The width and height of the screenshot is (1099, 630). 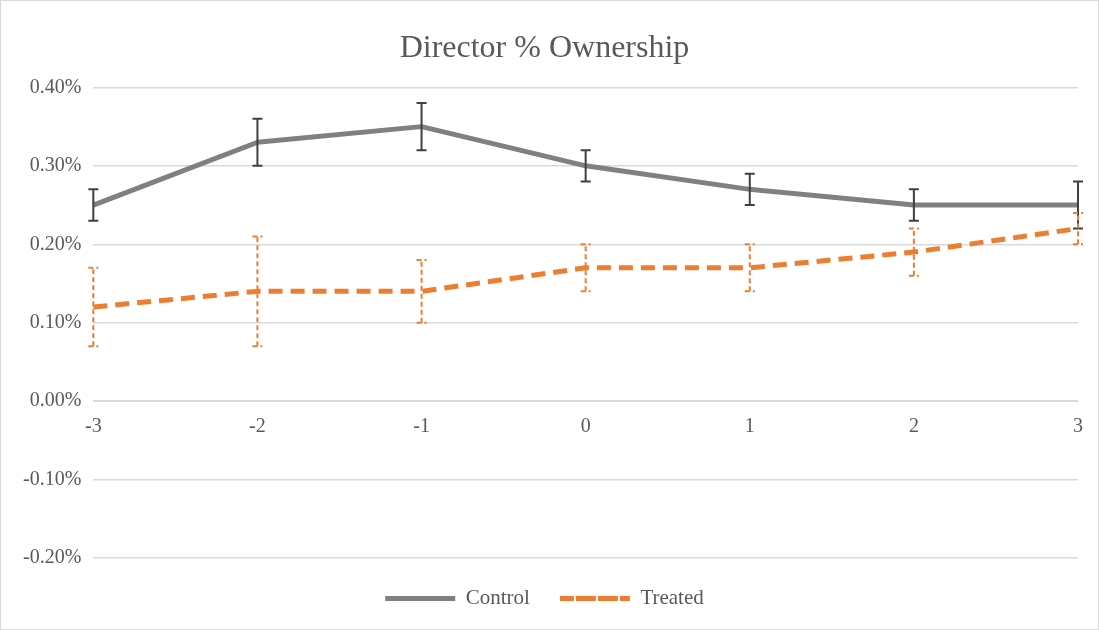 What do you see at coordinates (498, 597) in the screenshot?
I see `legend-label: Control` at bounding box center [498, 597].